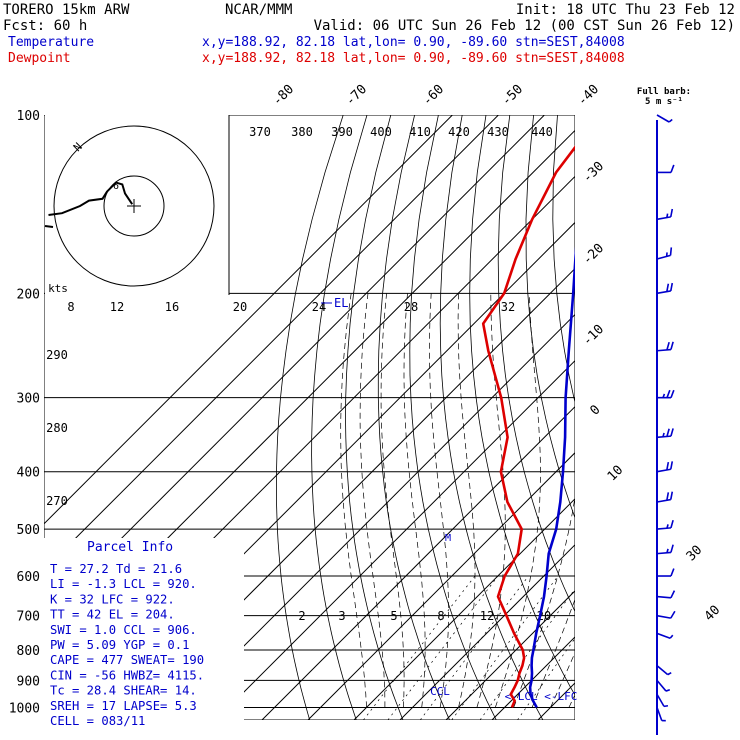  What do you see at coordinates (28, 681) in the screenshot?
I see `pressure-label: 900` at bounding box center [28, 681].